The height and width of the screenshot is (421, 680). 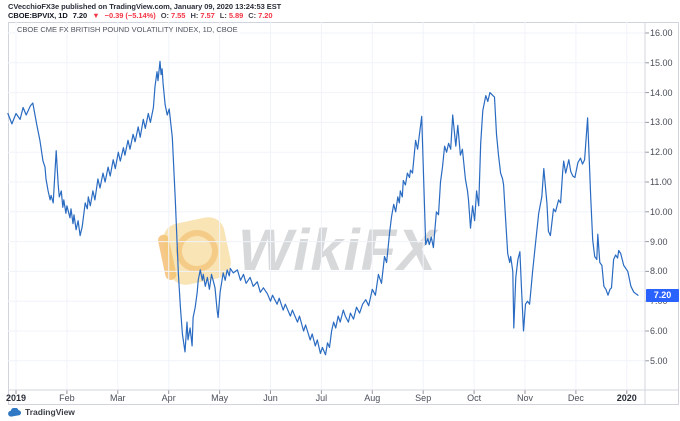 I want to click on time-tick-label: Sep, so click(x=423, y=398).